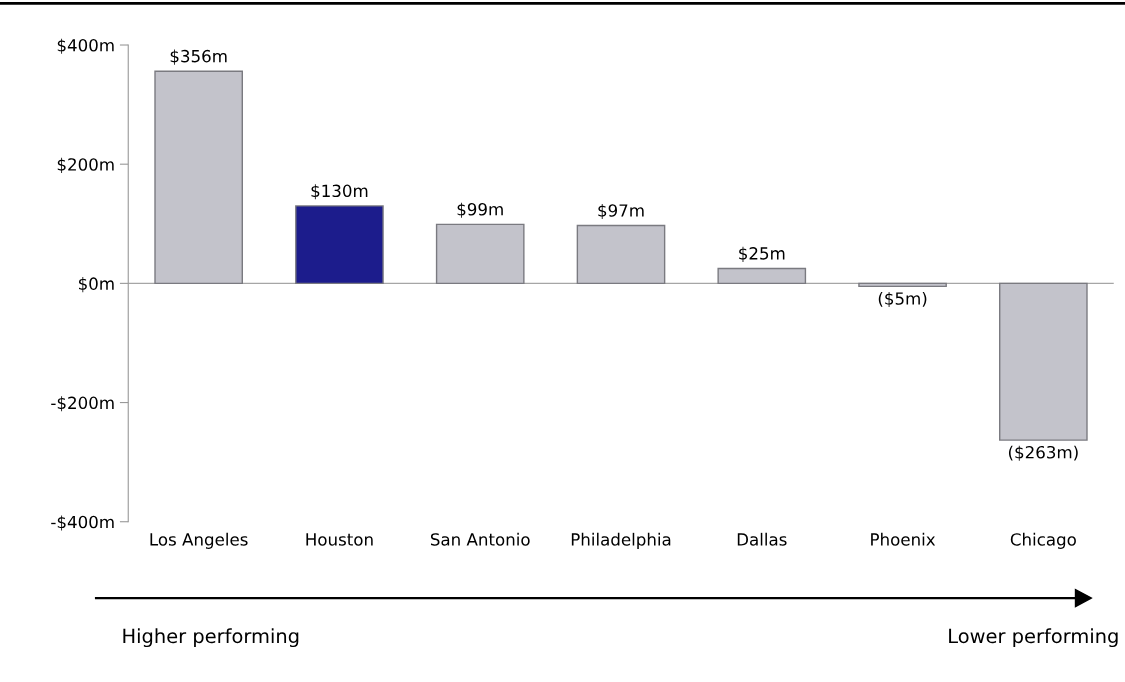 The height and width of the screenshot is (682, 1125). Describe the element at coordinates (480, 539) in the screenshot. I see `x-tick-label: San Antonio` at that location.